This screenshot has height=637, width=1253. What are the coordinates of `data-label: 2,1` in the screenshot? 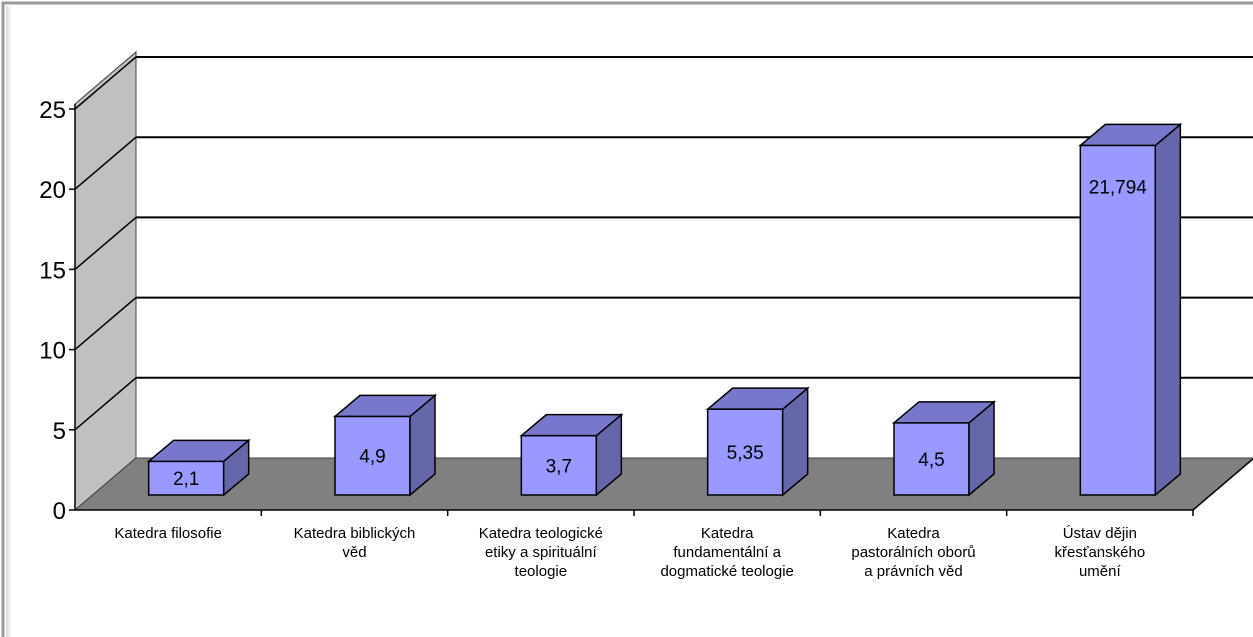 It's located at (186, 479).